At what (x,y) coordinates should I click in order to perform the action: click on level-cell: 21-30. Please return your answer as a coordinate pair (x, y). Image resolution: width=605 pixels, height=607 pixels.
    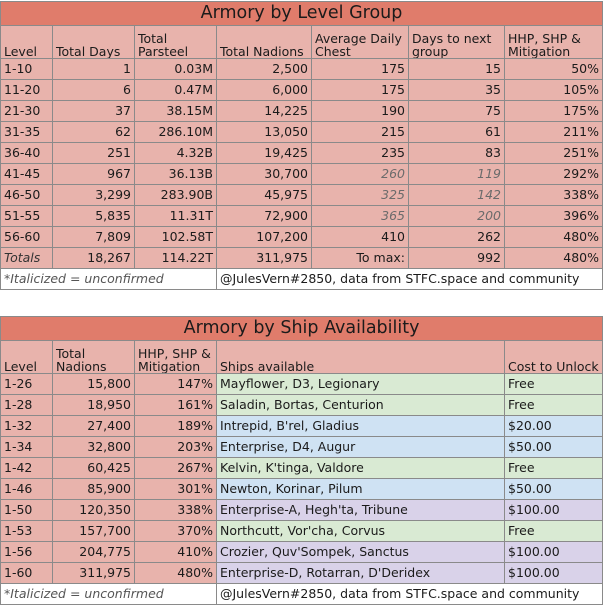
    Looking at the image, I should click on (26, 111).